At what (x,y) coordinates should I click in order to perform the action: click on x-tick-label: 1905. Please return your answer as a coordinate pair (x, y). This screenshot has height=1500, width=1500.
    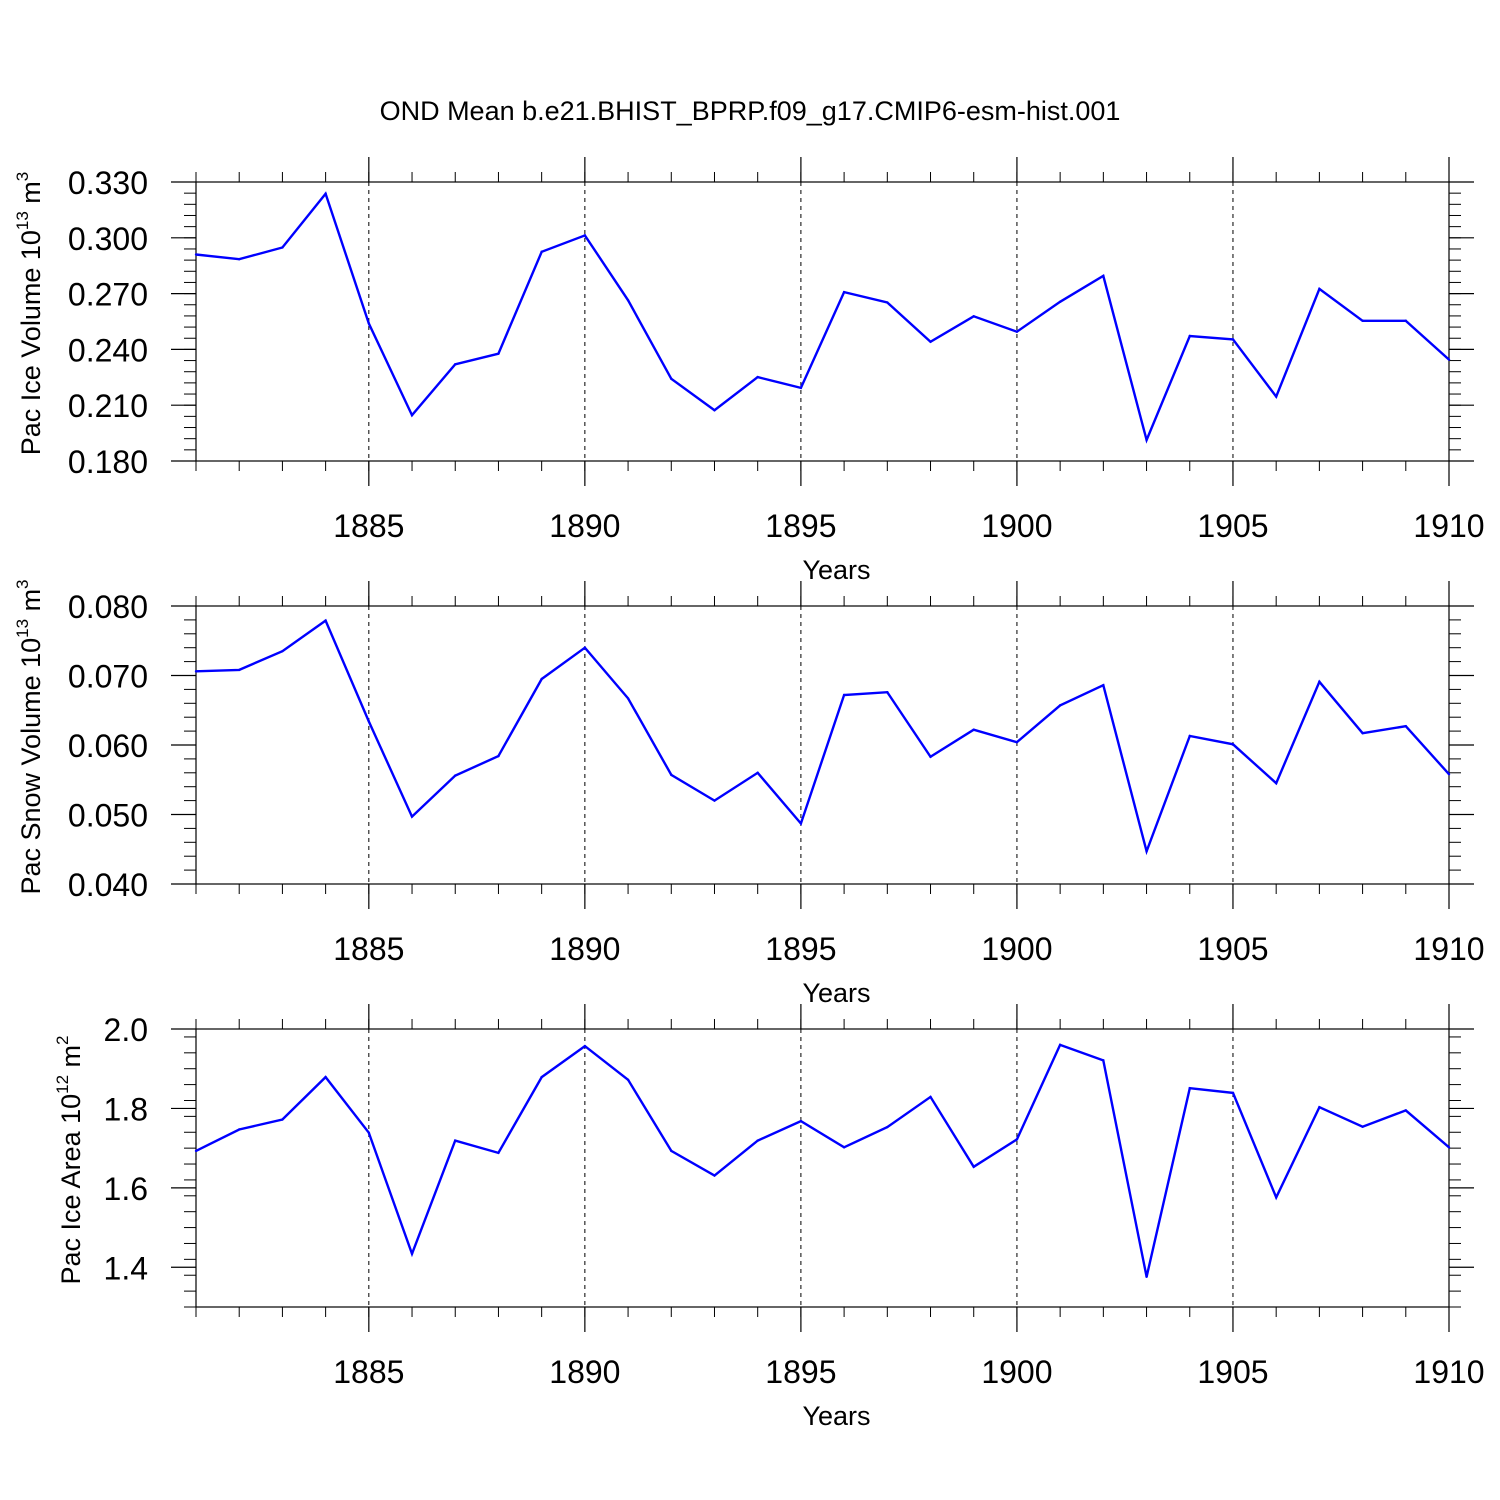
    Looking at the image, I should click on (1232, 949).